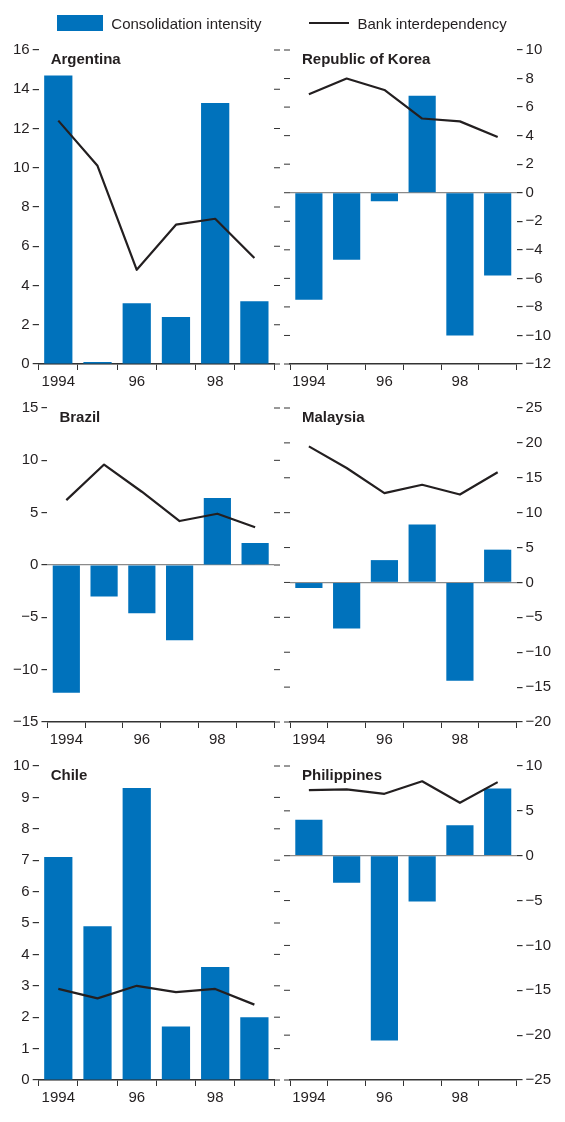  What do you see at coordinates (21, 127) in the screenshot?
I see `y-tick-label: 12` at bounding box center [21, 127].